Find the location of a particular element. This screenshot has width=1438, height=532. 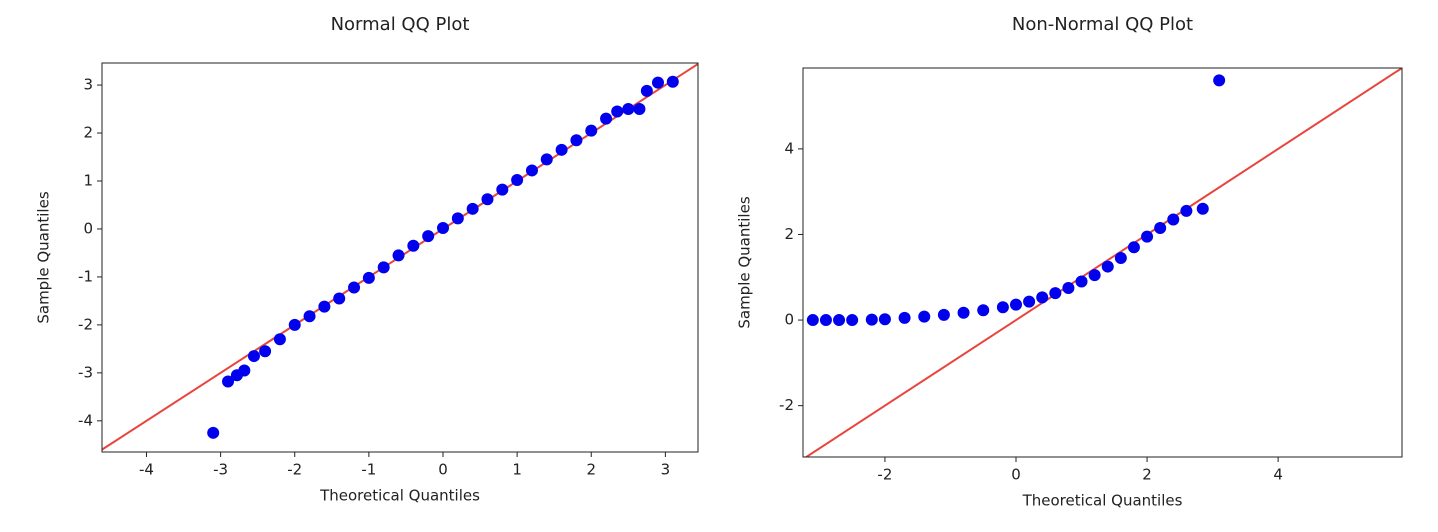

y-tick-label: 1 is located at coordinates (88, 180).